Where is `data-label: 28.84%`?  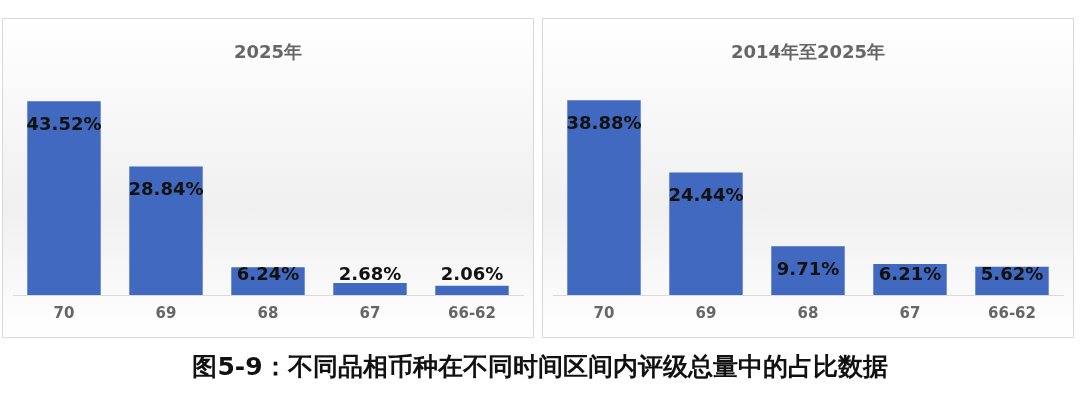 data-label: 28.84% is located at coordinates (166, 189).